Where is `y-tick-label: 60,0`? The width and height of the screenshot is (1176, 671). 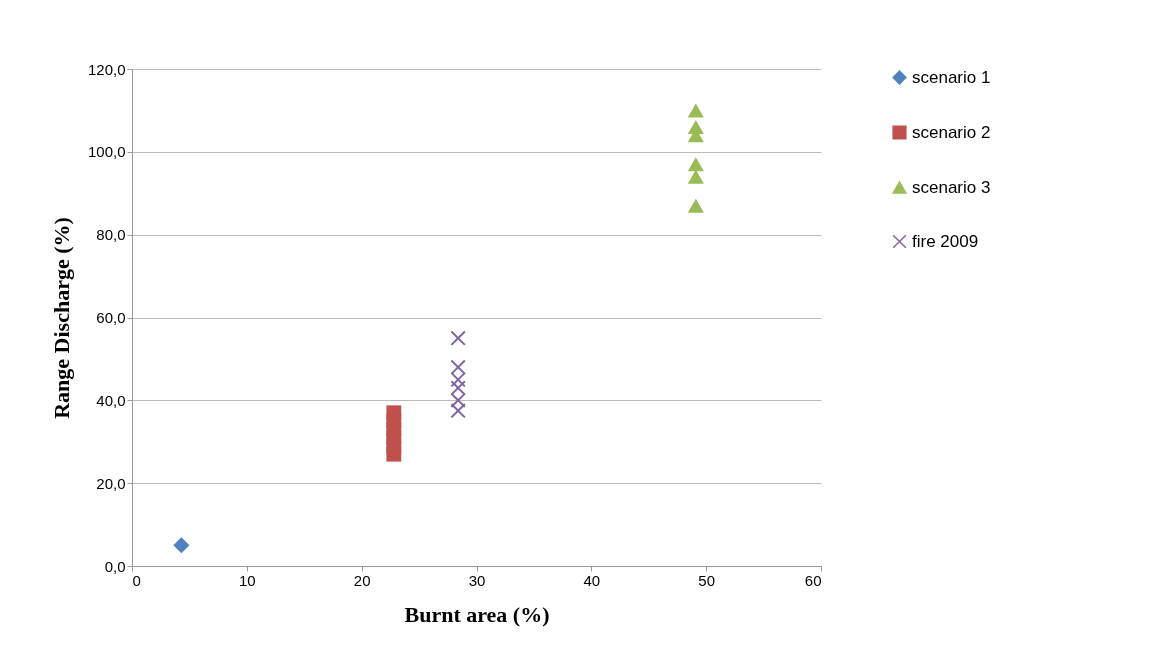 y-tick-label: 60,0 is located at coordinates (111, 317).